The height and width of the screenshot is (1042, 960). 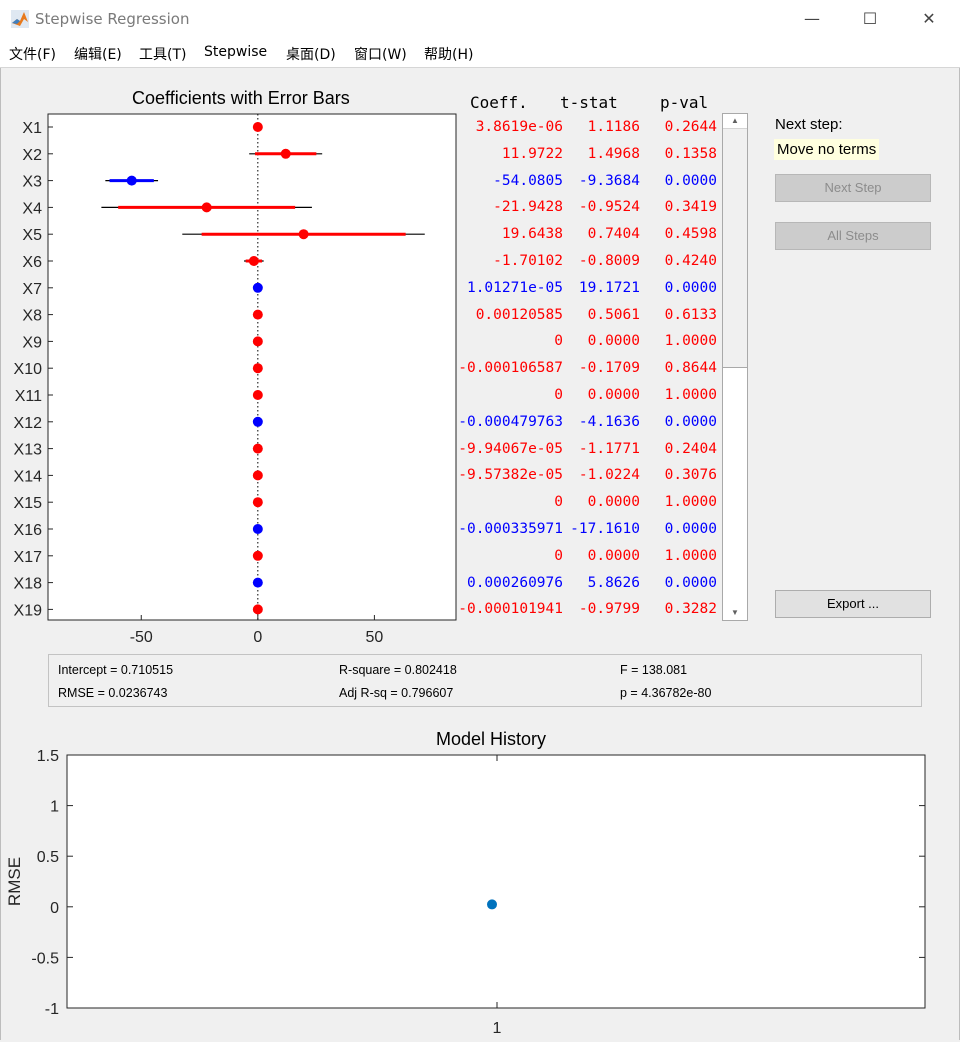 What do you see at coordinates (609, 261) in the screenshot?
I see `cell-tstat: -0.8009` at bounding box center [609, 261].